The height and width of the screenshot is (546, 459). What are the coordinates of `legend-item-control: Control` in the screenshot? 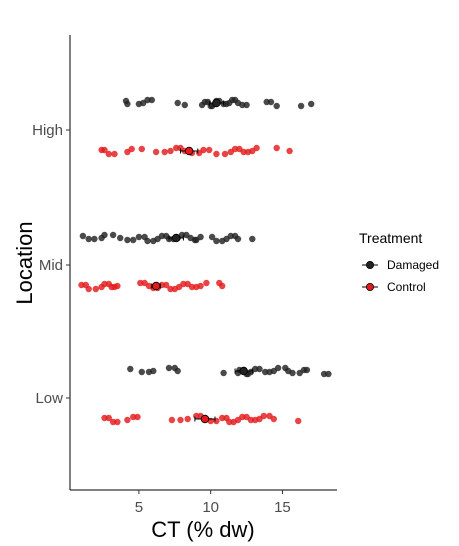 It's located at (394, 287).